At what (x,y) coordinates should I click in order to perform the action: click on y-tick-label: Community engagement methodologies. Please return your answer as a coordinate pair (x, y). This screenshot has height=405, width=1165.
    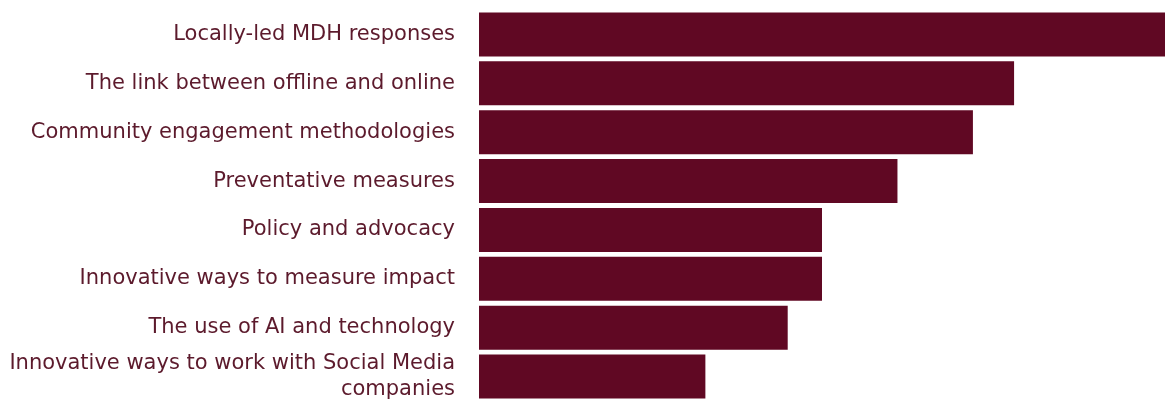
    Looking at the image, I should click on (242, 130).